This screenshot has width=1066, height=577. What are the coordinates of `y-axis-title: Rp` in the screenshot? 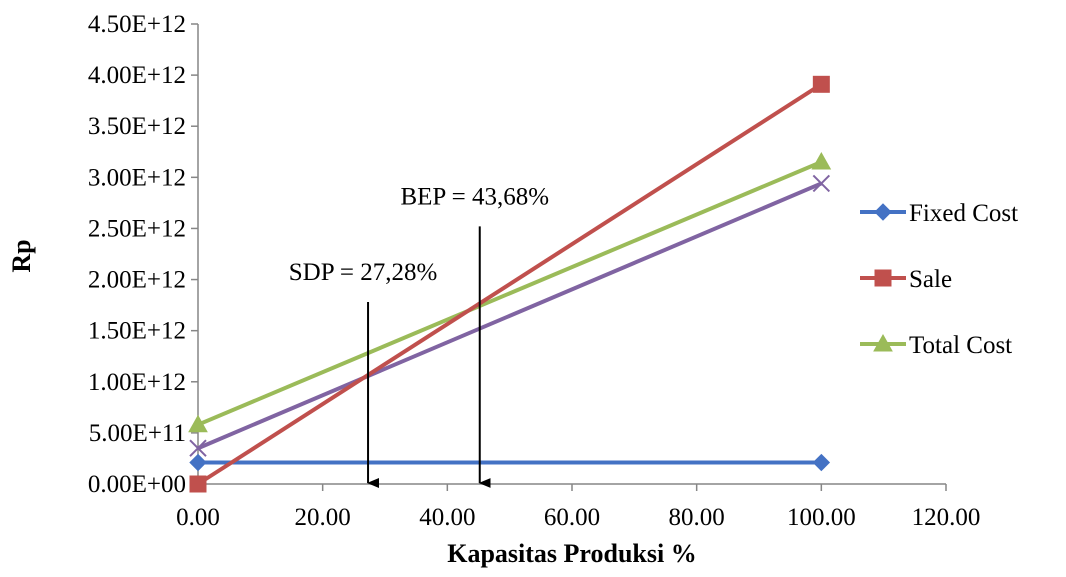 It's located at (21, 255).